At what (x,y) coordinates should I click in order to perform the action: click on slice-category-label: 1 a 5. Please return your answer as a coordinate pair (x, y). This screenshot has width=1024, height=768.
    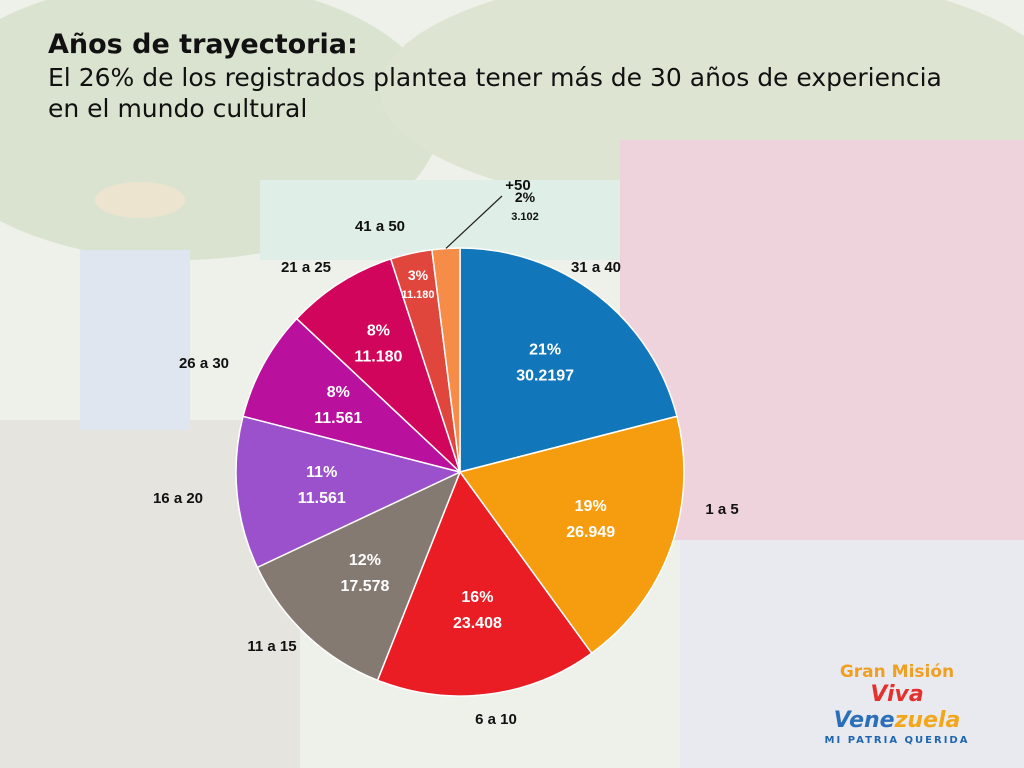
    Looking at the image, I should click on (721, 509).